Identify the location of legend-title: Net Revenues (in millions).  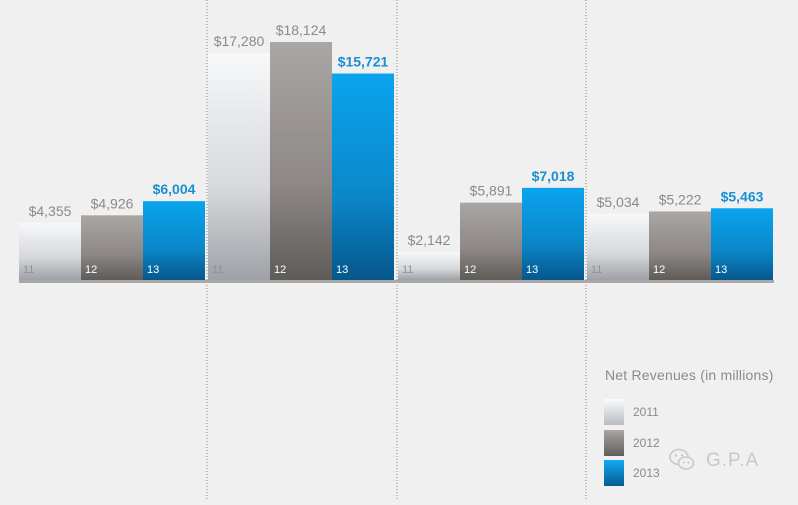
(689, 375).